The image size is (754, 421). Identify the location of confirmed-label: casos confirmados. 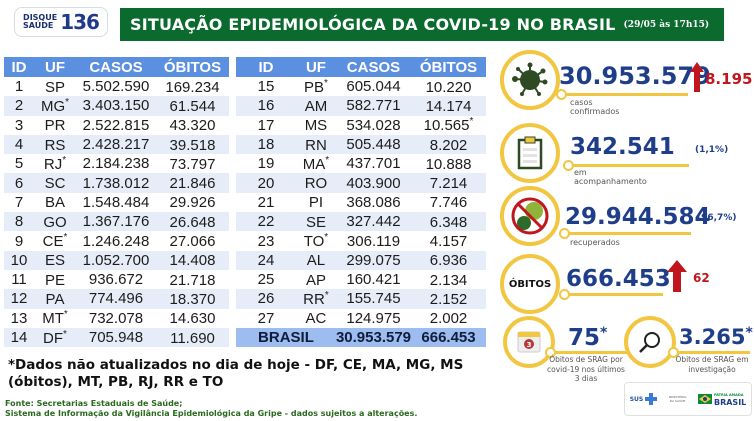
(595, 107).